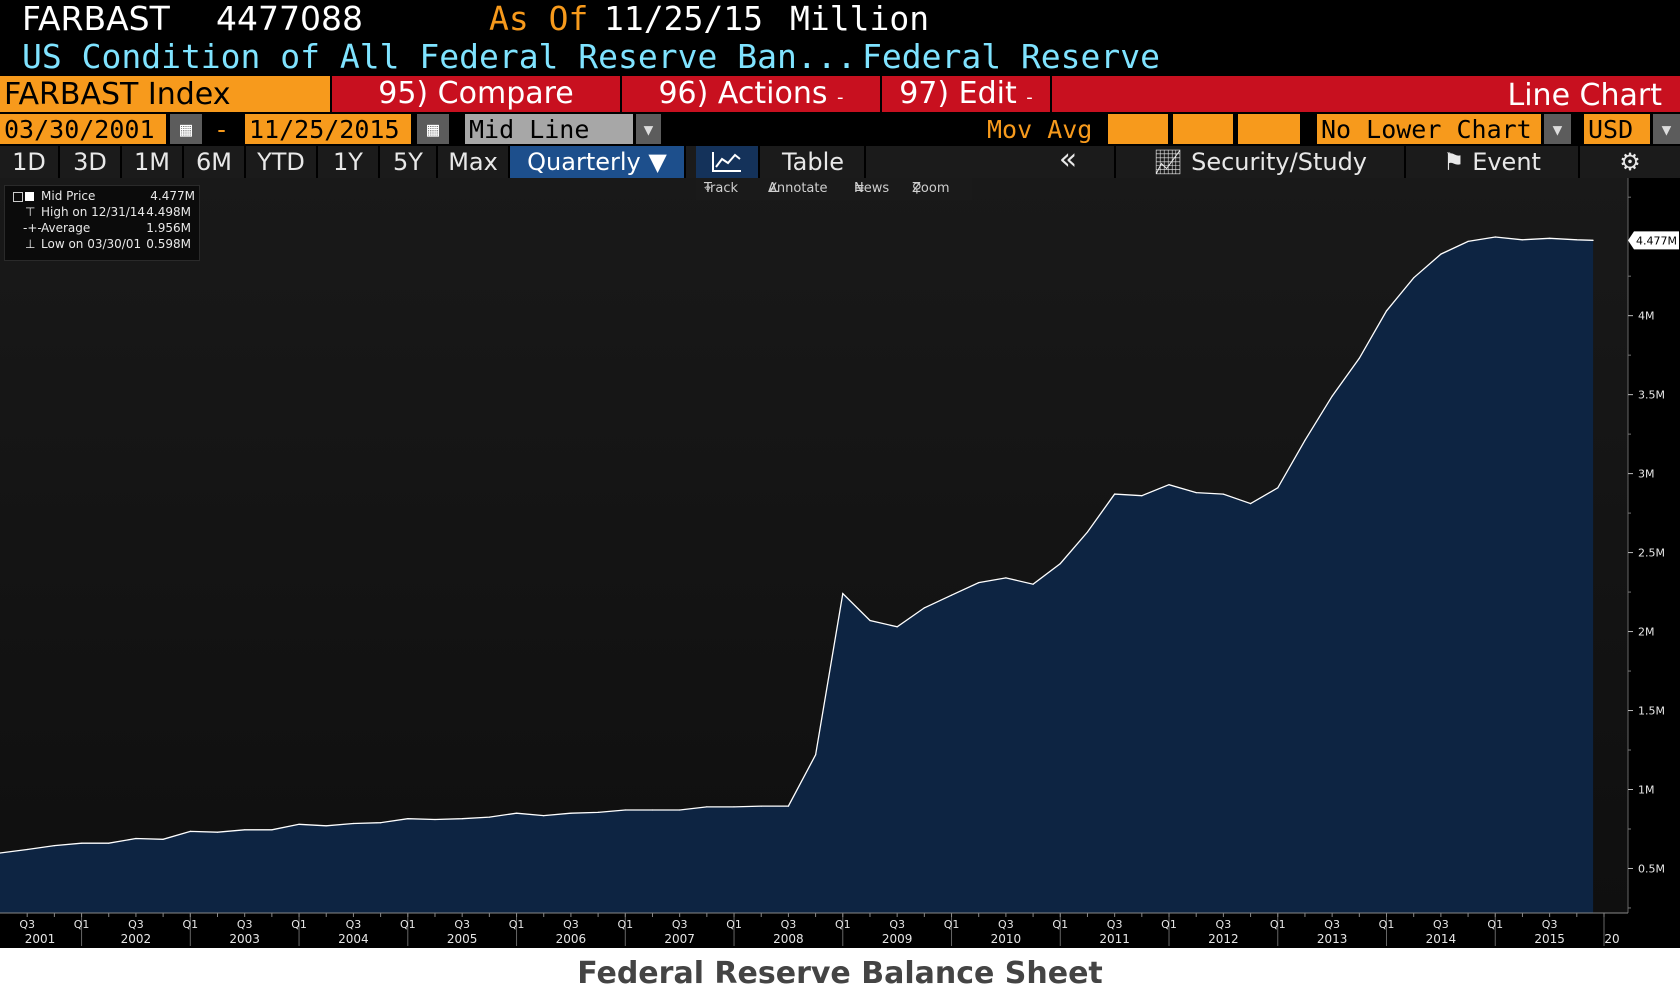  I want to click on period-6m: 6M, so click(215, 162).